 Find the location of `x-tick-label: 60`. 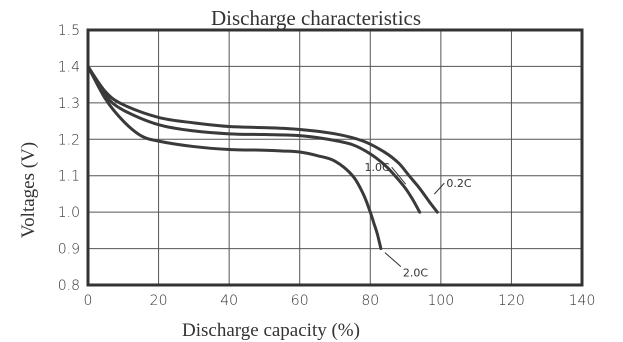

x-tick-label: 60 is located at coordinates (300, 301).